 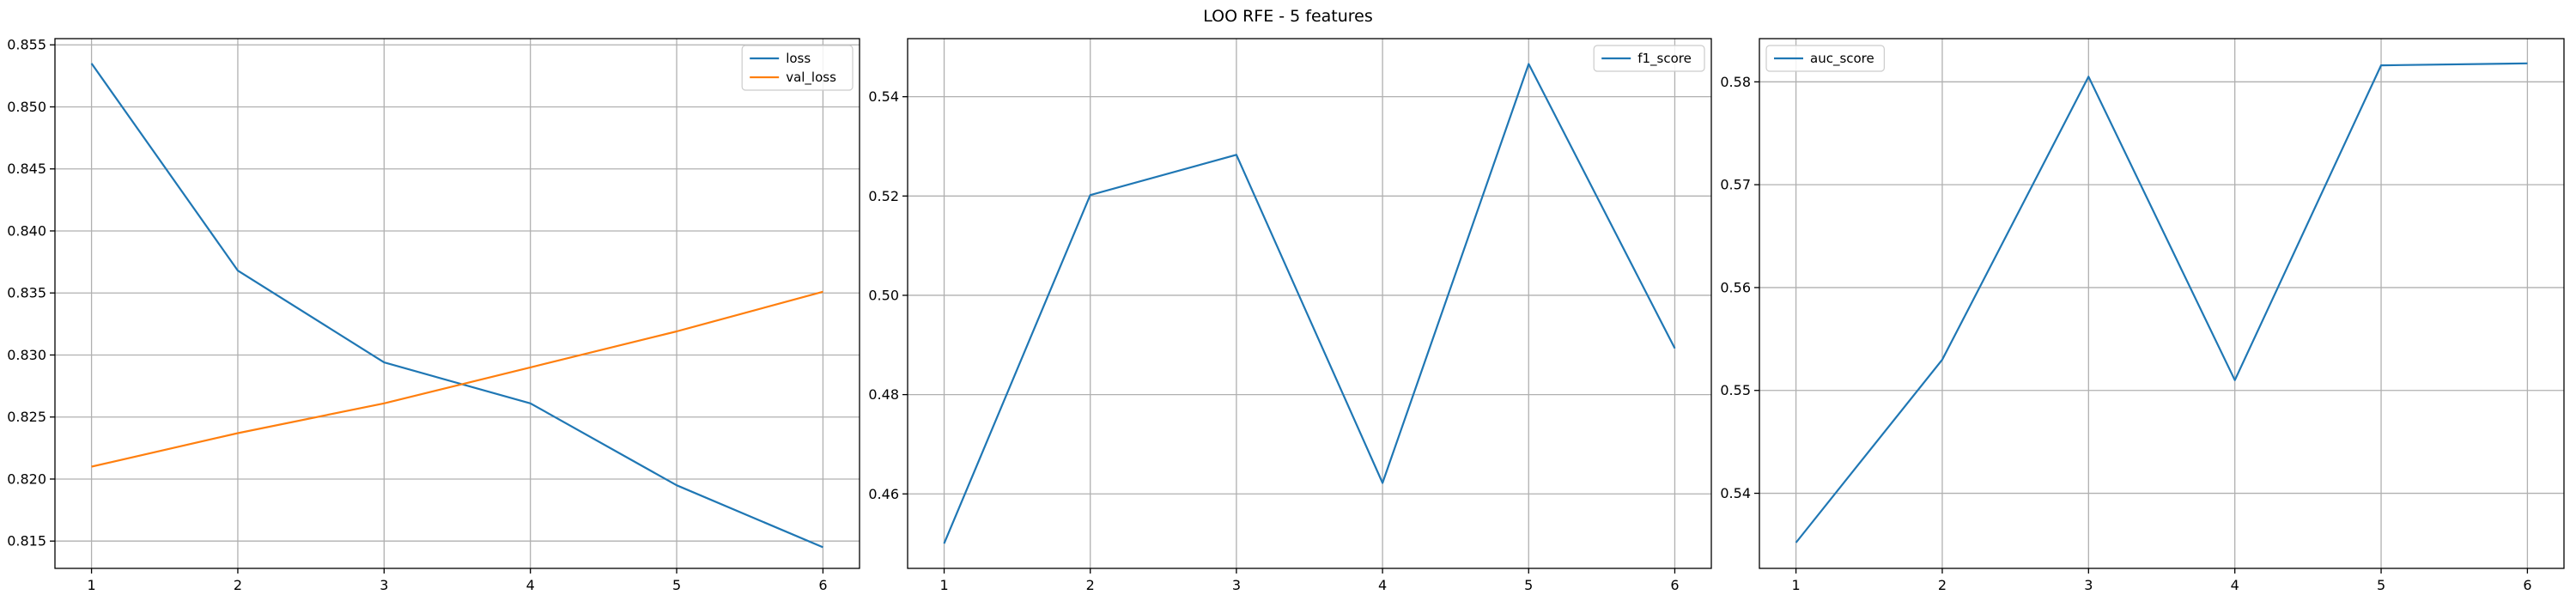 What do you see at coordinates (27, 293) in the screenshot?
I see `y-tick-label: 0.835` at bounding box center [27, 293].